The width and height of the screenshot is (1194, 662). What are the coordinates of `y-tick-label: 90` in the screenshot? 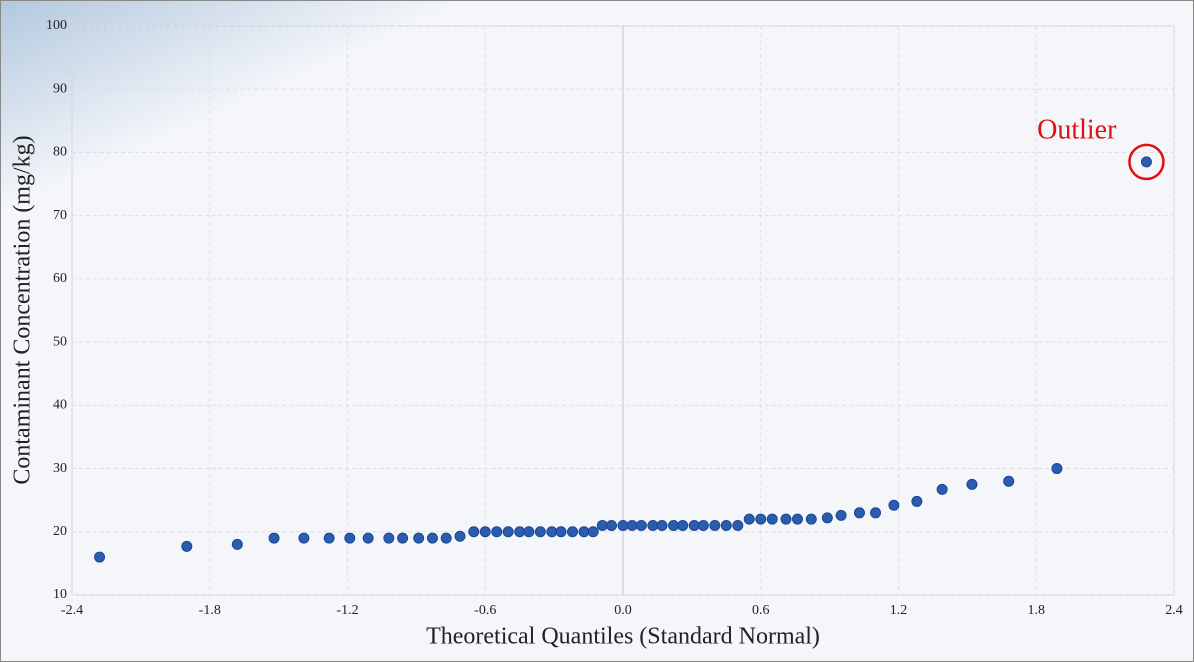 It's located at (60, 88).